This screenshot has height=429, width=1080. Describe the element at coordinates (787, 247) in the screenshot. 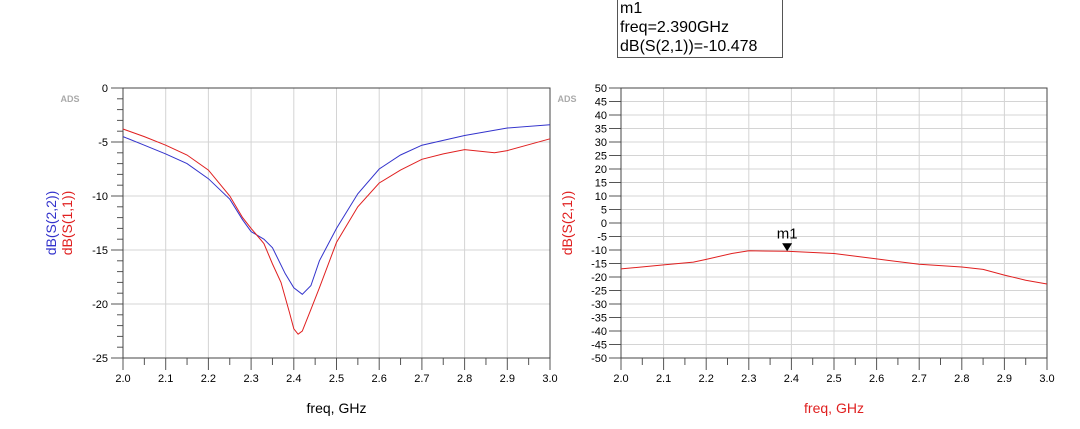

I see `marker-triangle-icon` at that location.